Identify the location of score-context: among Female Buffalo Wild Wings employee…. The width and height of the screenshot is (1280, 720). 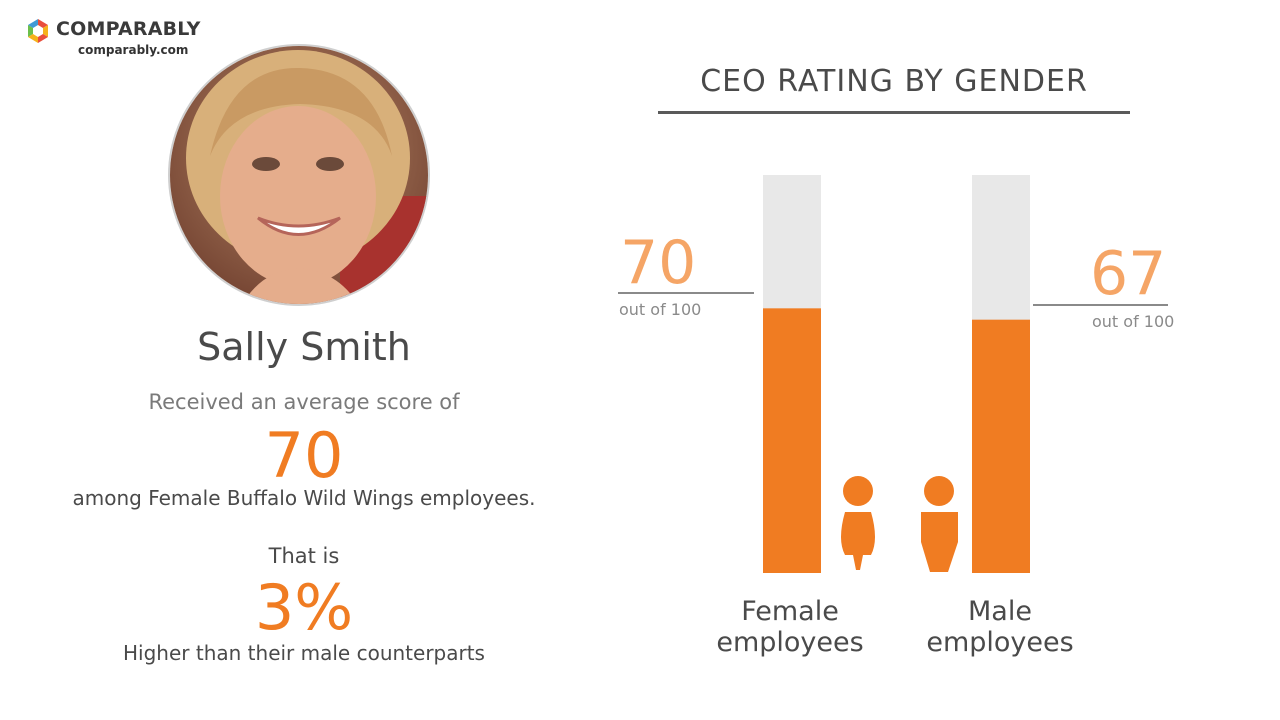
(304, 498).